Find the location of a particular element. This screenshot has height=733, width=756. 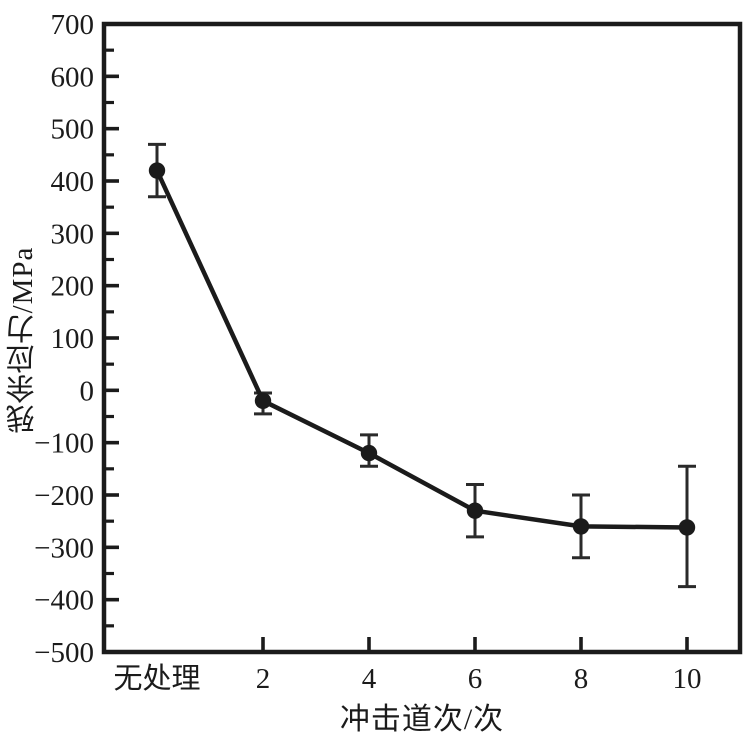

x-tick-label: 6 is located at coordinates (475, 679).